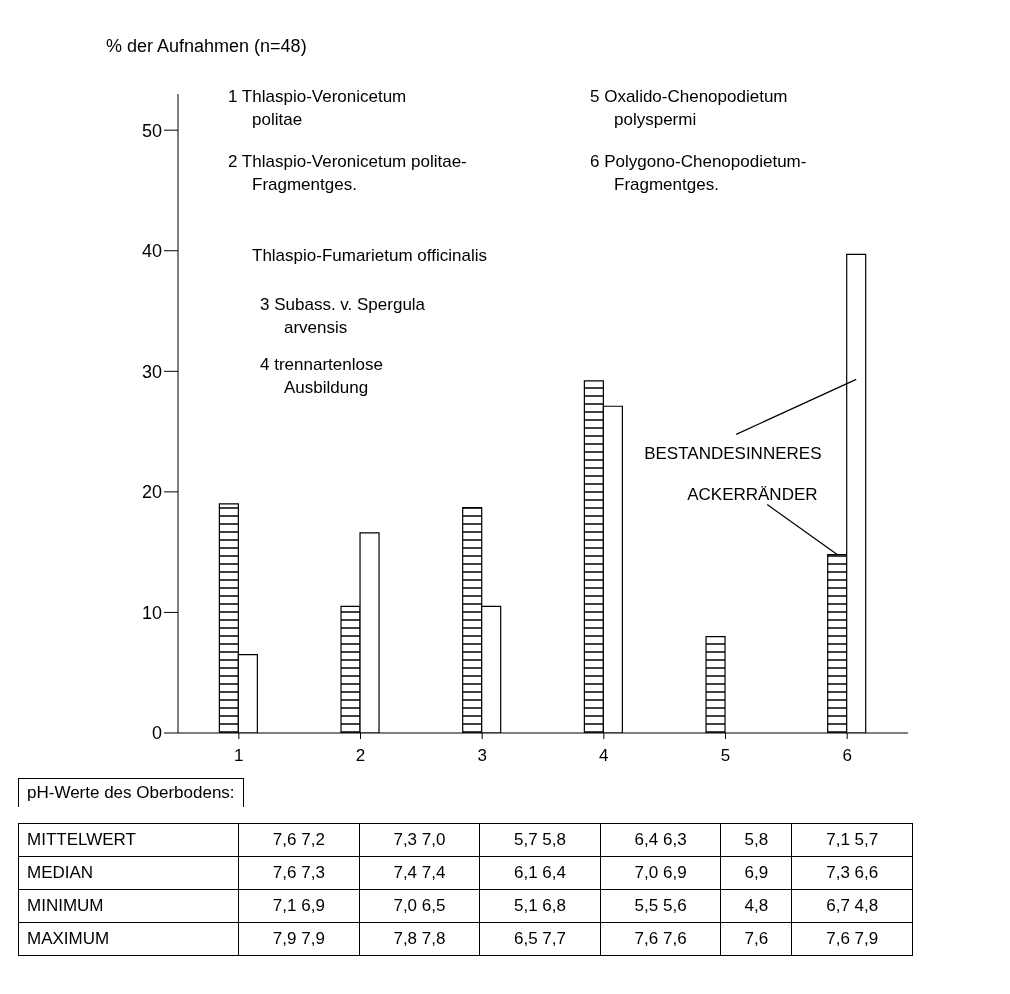 This screenshot has height=994, width=1010. Describe the element at coordinates (128, 873) in the screenshot. I see `text: MEDIAN` at that location.